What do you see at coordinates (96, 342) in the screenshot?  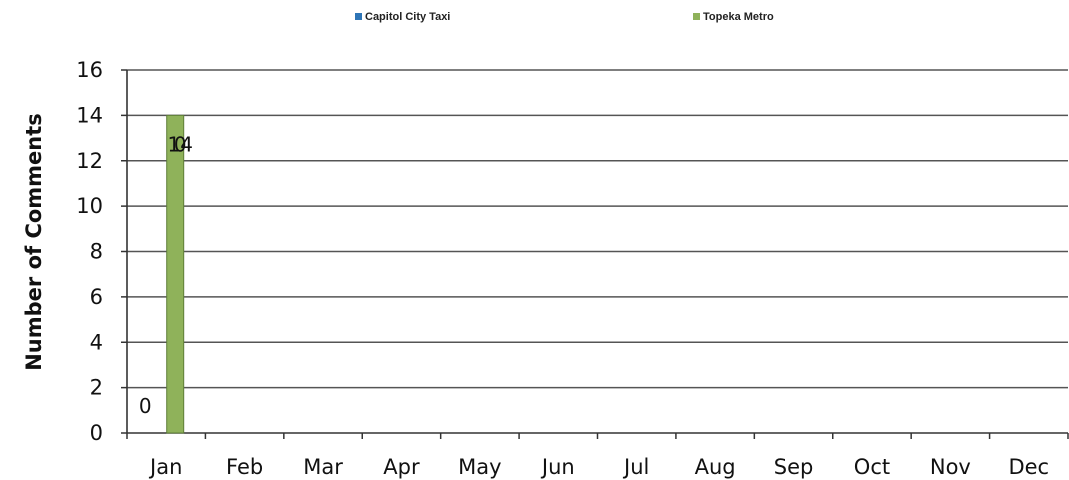 I see `y-tick-label: 4` at bounding box center [96, 342].